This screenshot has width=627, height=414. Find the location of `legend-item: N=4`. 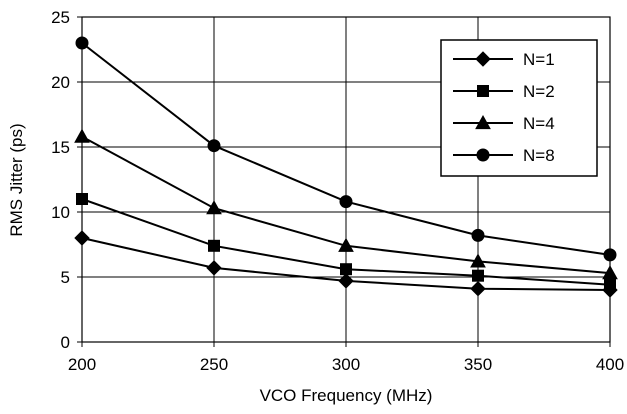

legend-item: N=4 is located at coordinates (504, 123).